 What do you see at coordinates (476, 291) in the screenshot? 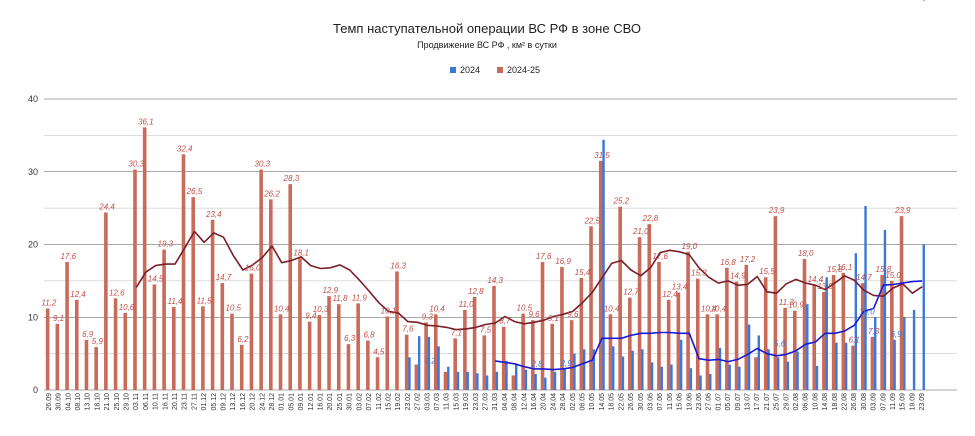
I see `data-label: 12,8` at bounding box center [476, 291].